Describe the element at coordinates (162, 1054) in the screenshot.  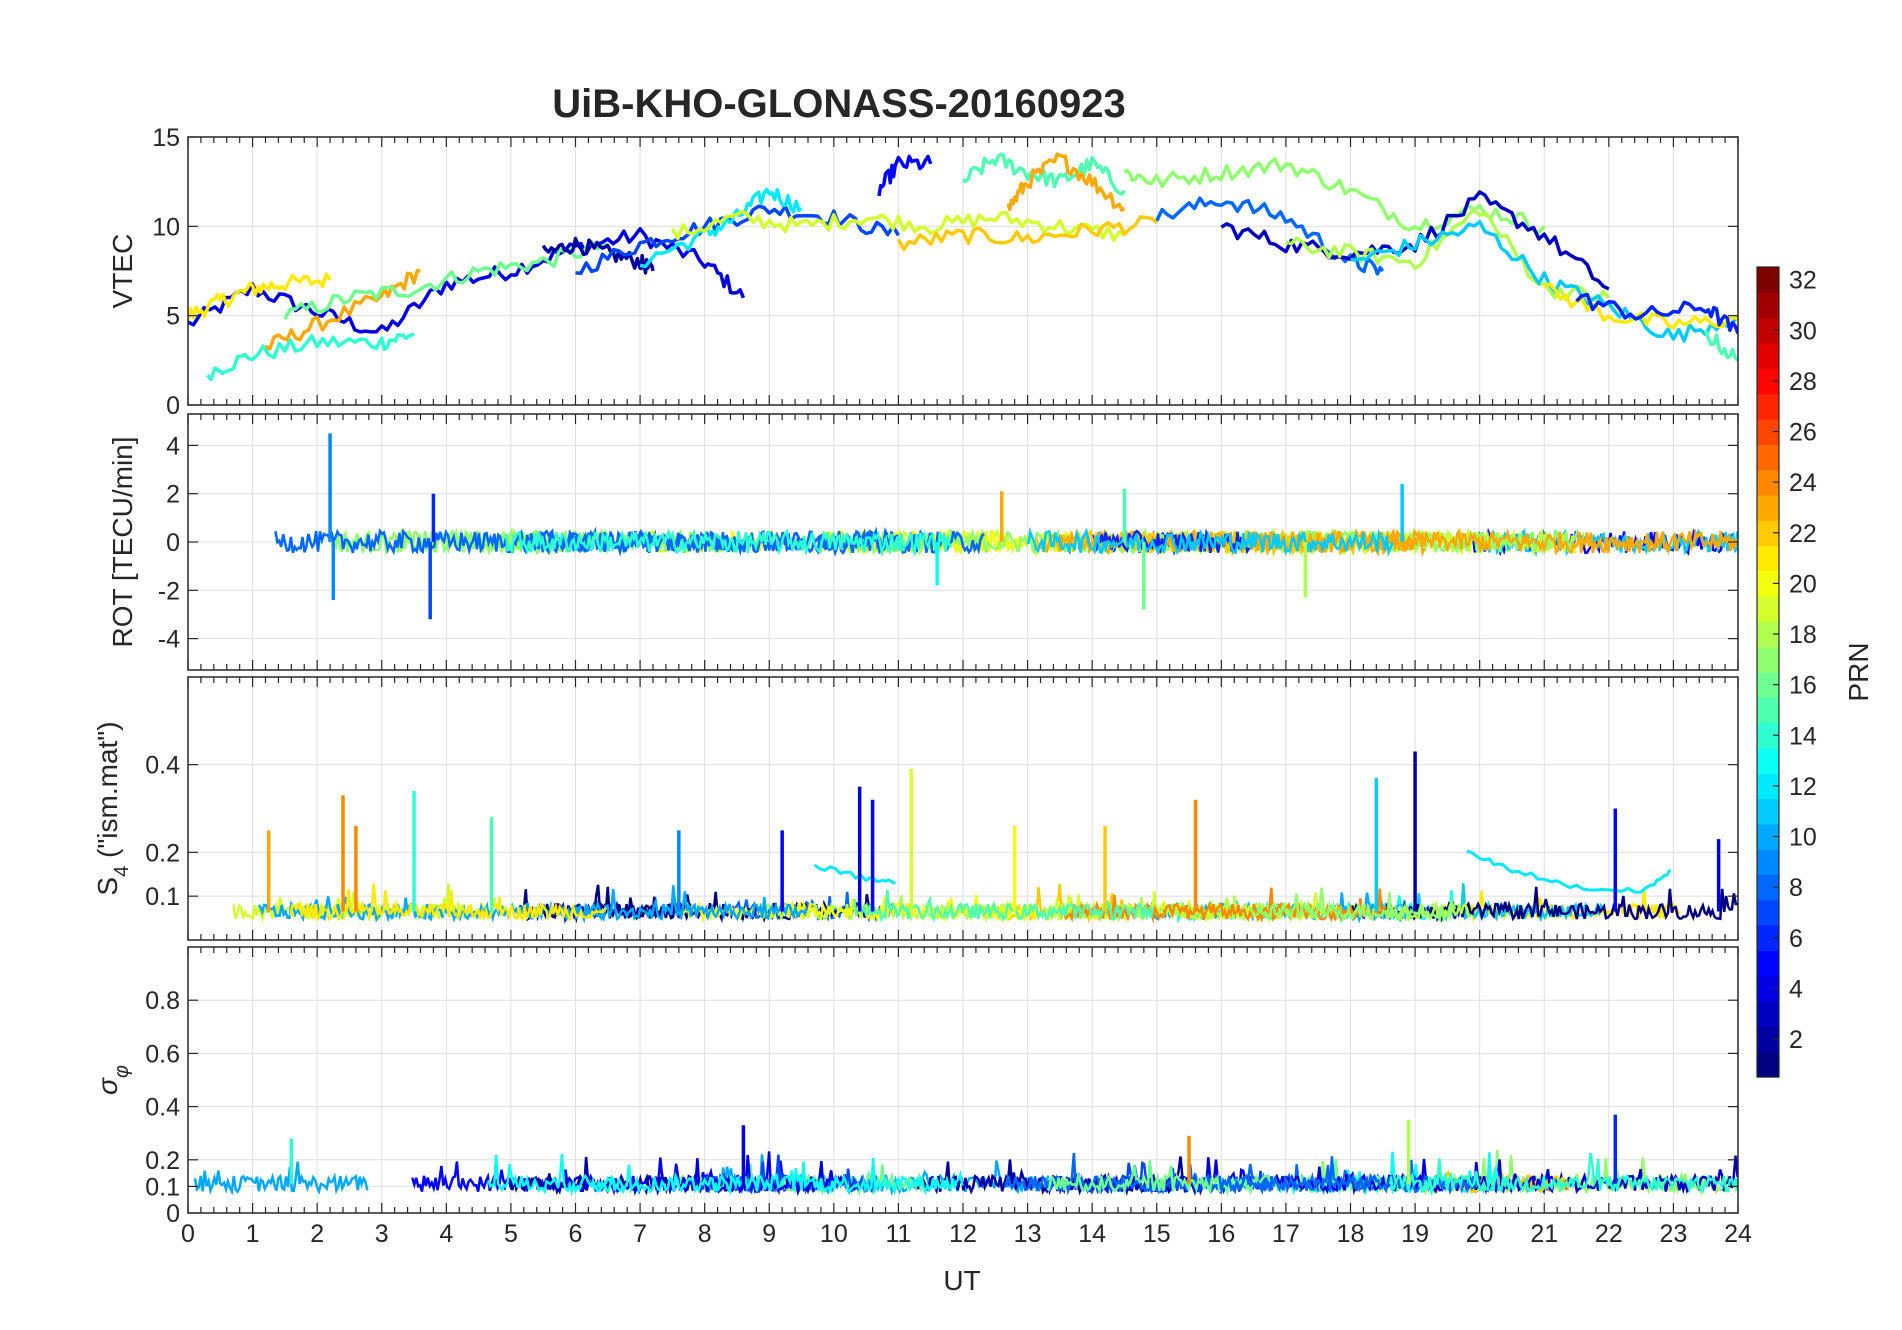
I see `y-tick-label: 0.6` at that location.